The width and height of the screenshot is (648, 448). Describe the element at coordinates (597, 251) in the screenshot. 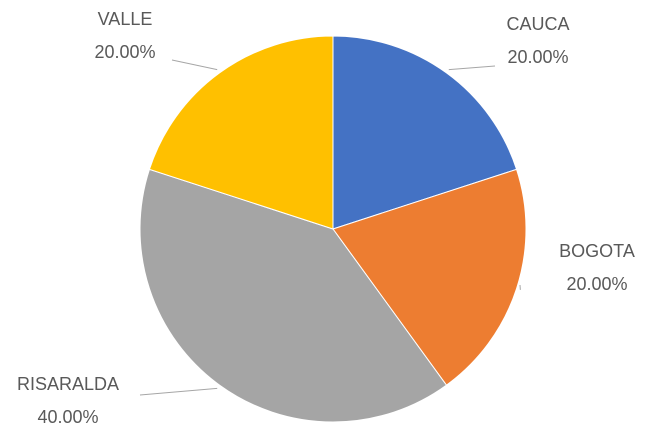

I see `category-label: BOGOTA` at that location.